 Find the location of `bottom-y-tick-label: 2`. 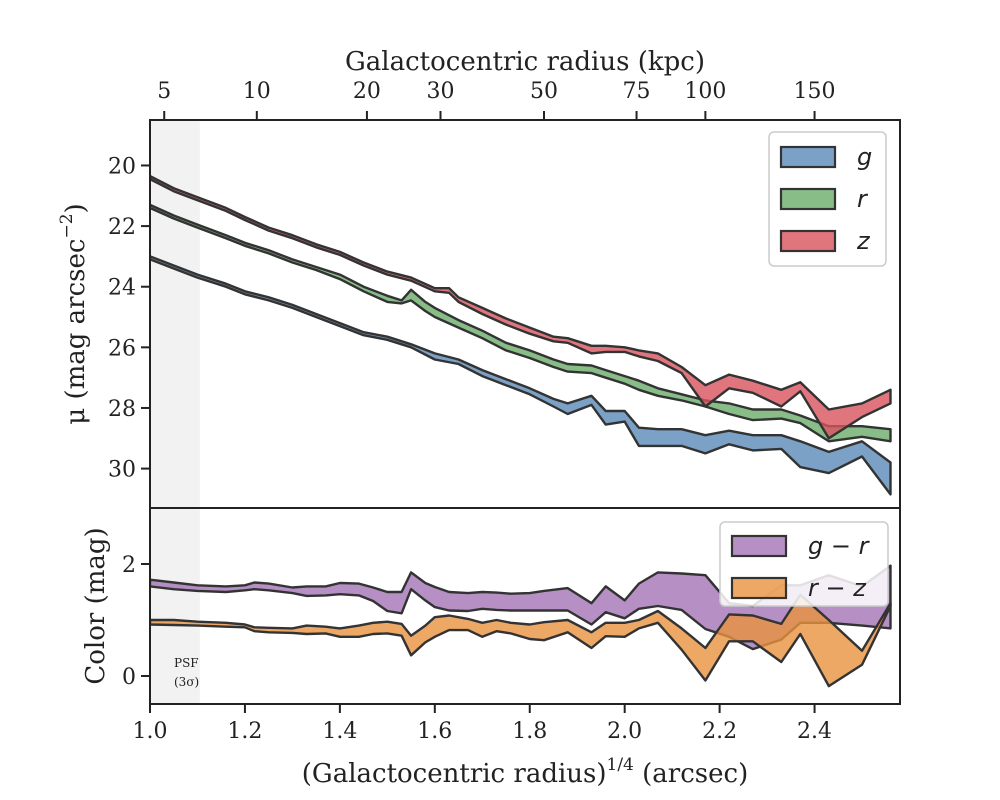

bottom-y-tick-label: 2 is located at coordinates (129, 565).